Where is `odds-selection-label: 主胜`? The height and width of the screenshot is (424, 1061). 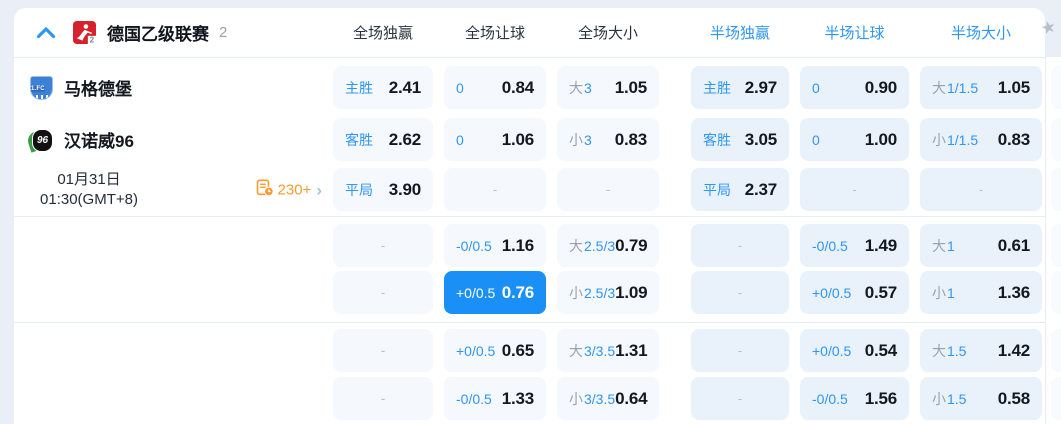 odds-selection-label: 主胜 is located at coordinates (717, 87).